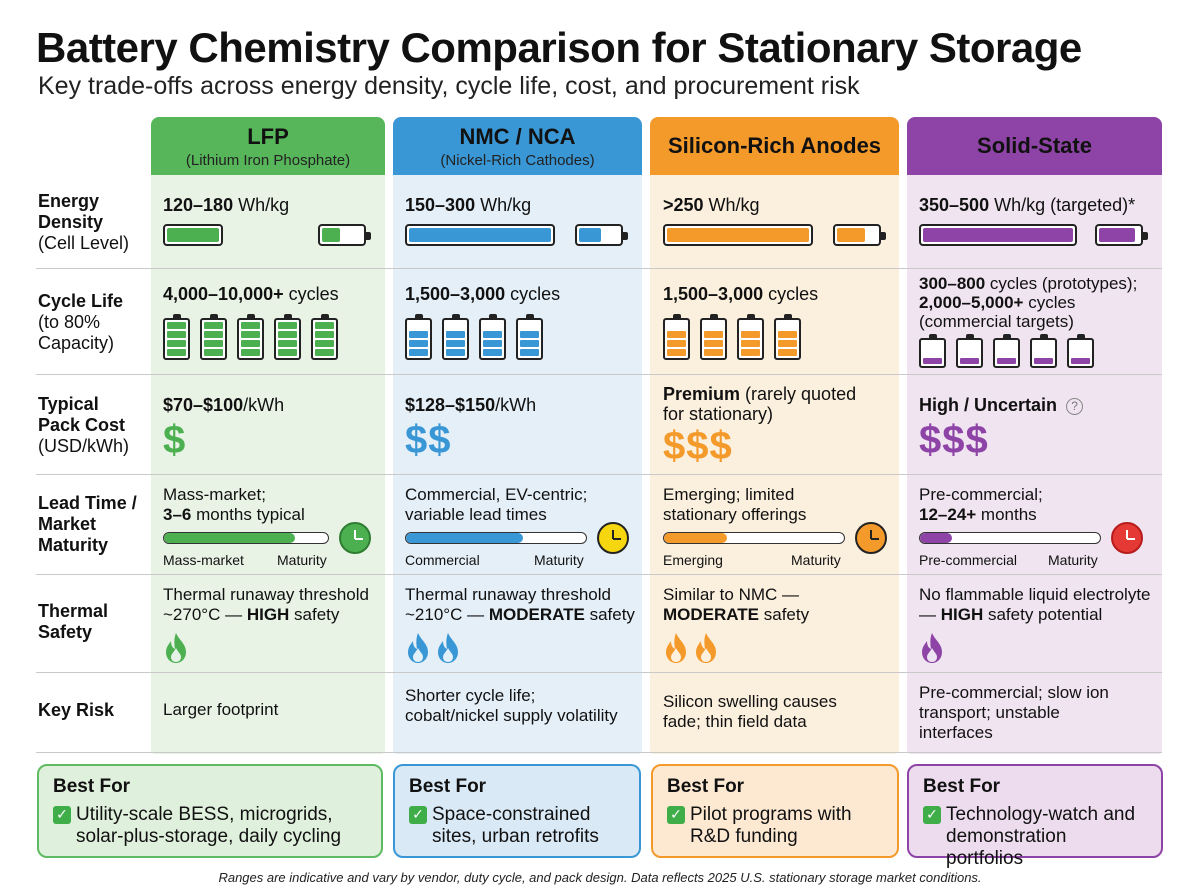 This screenshot has width=1200, height=896. What do you see at coordinates (268, 146) in the screenshot?
I see `column-header-lfp: LFP (Lithium Iron Phosphate)` at bounding box center [268, 146].